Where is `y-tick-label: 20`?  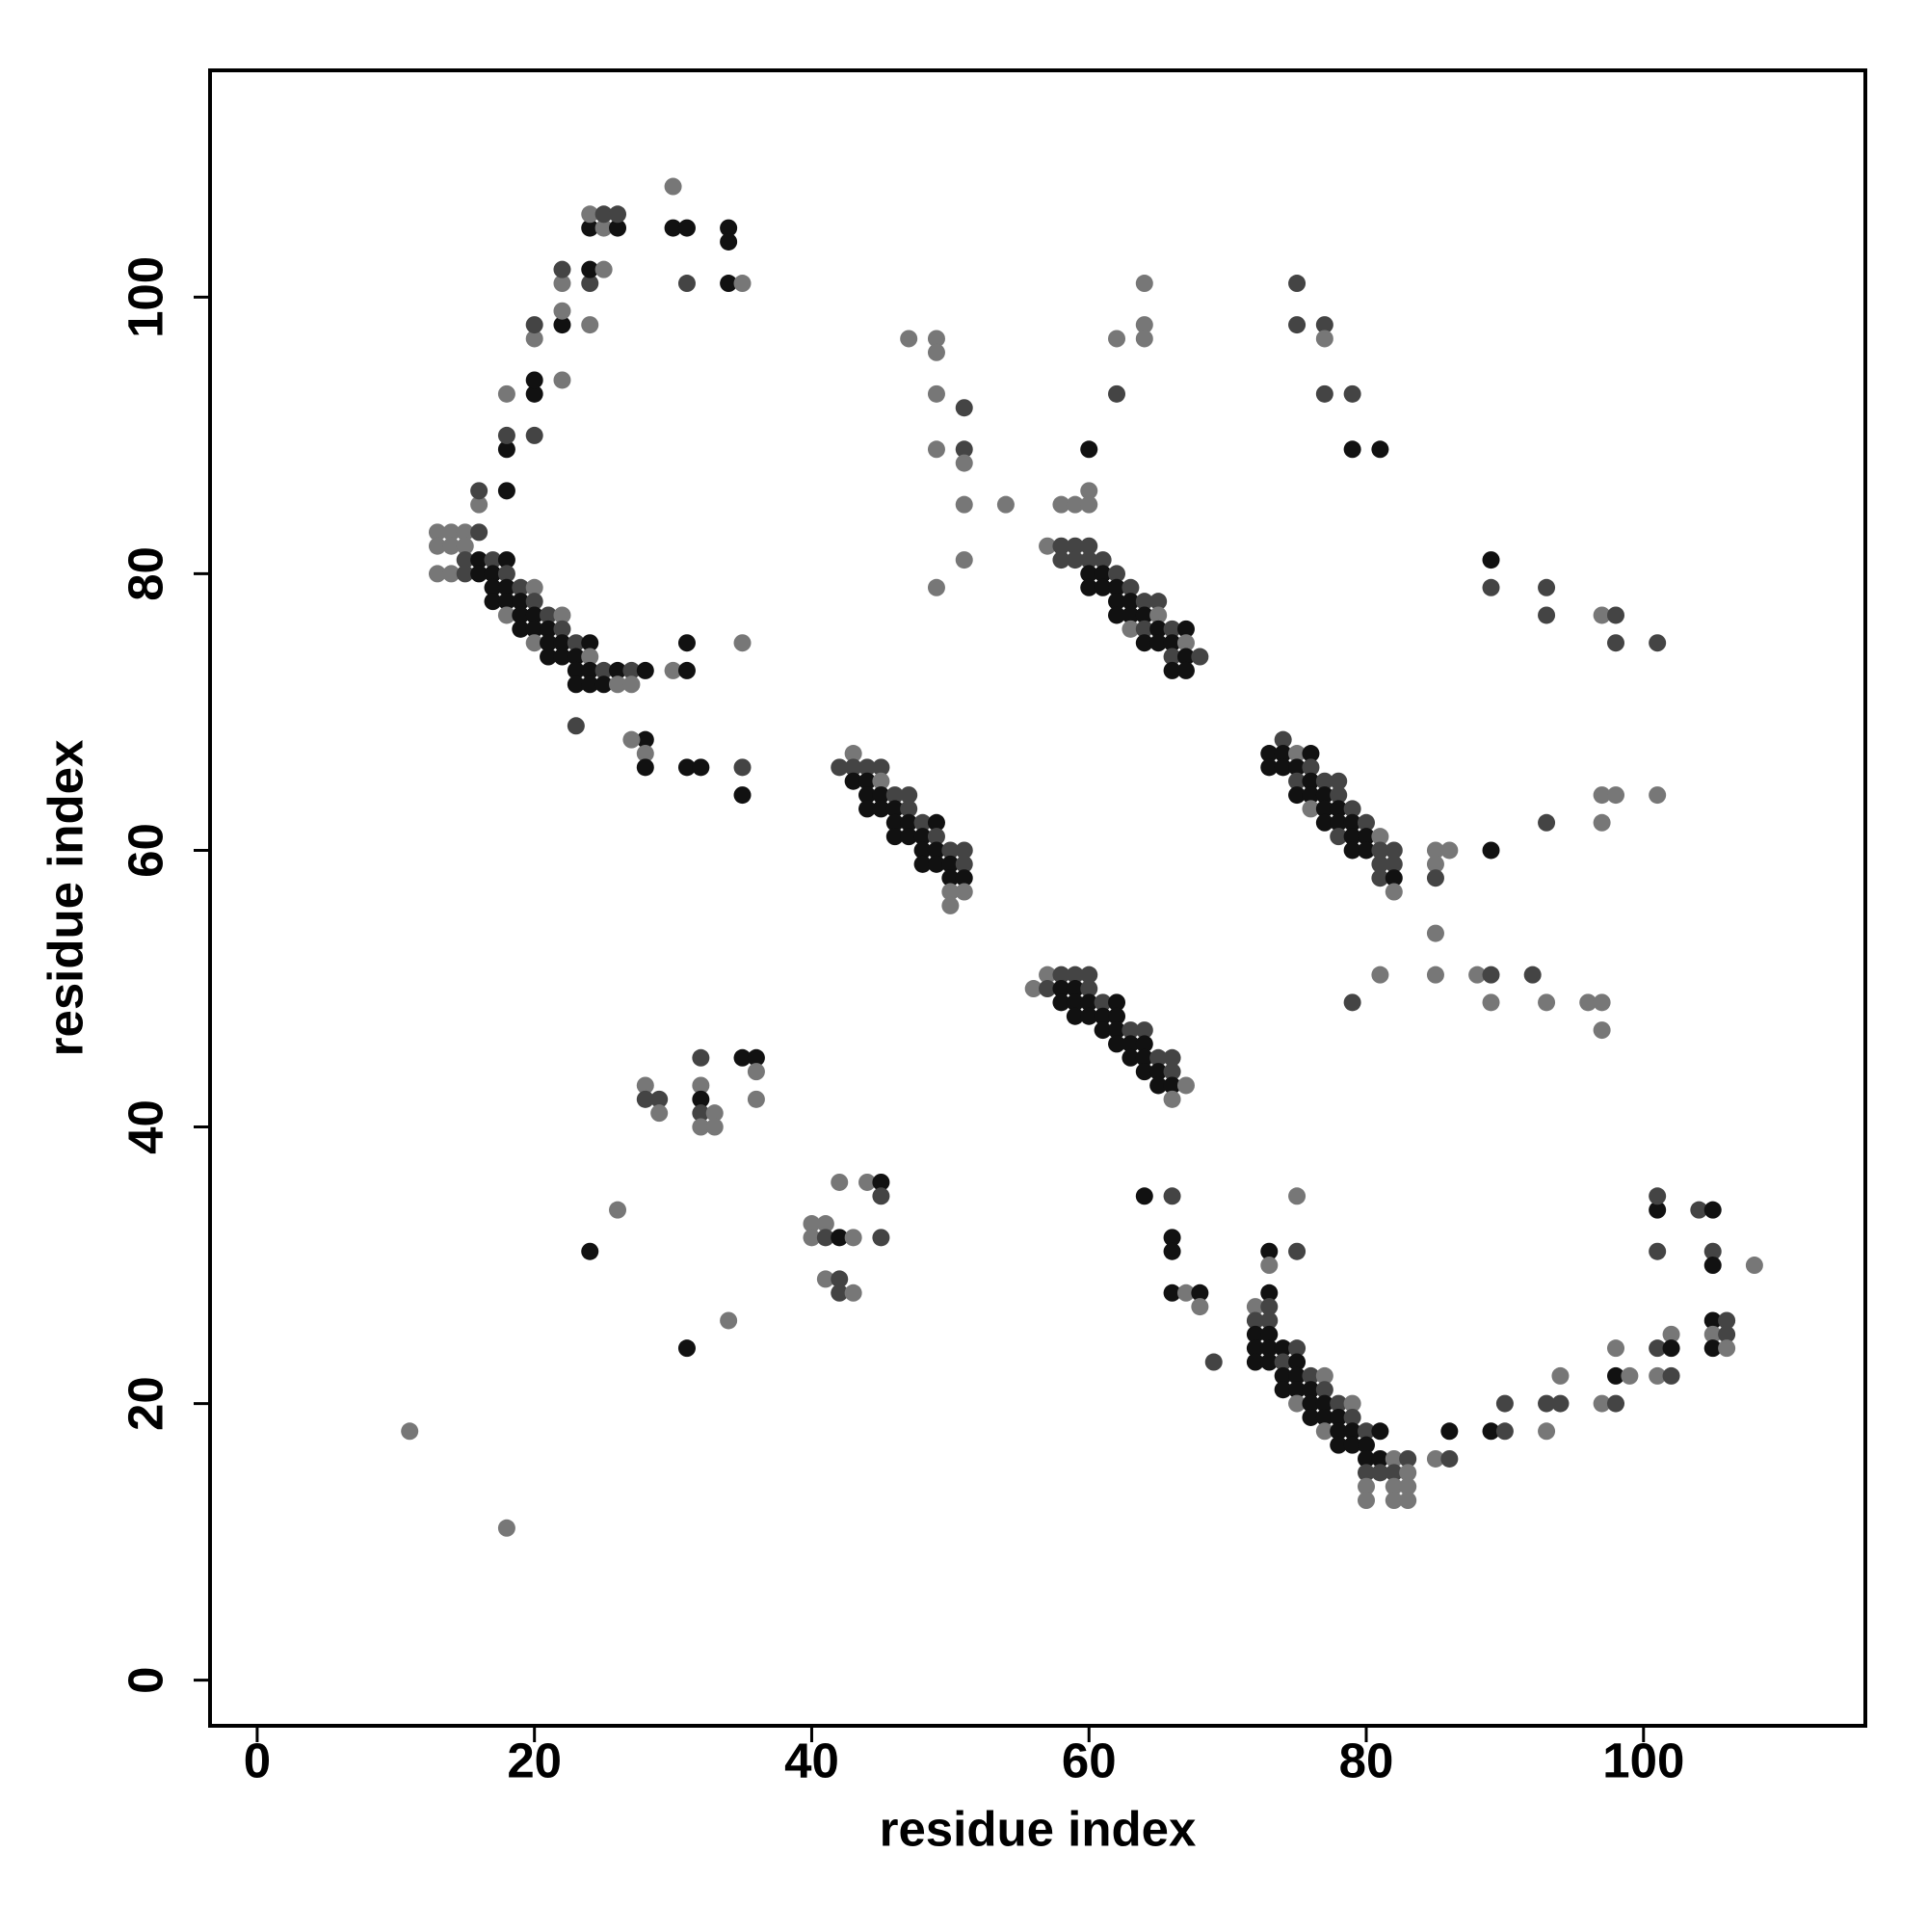
y-tick-label: 20 is located at coordinates (145, 1403).